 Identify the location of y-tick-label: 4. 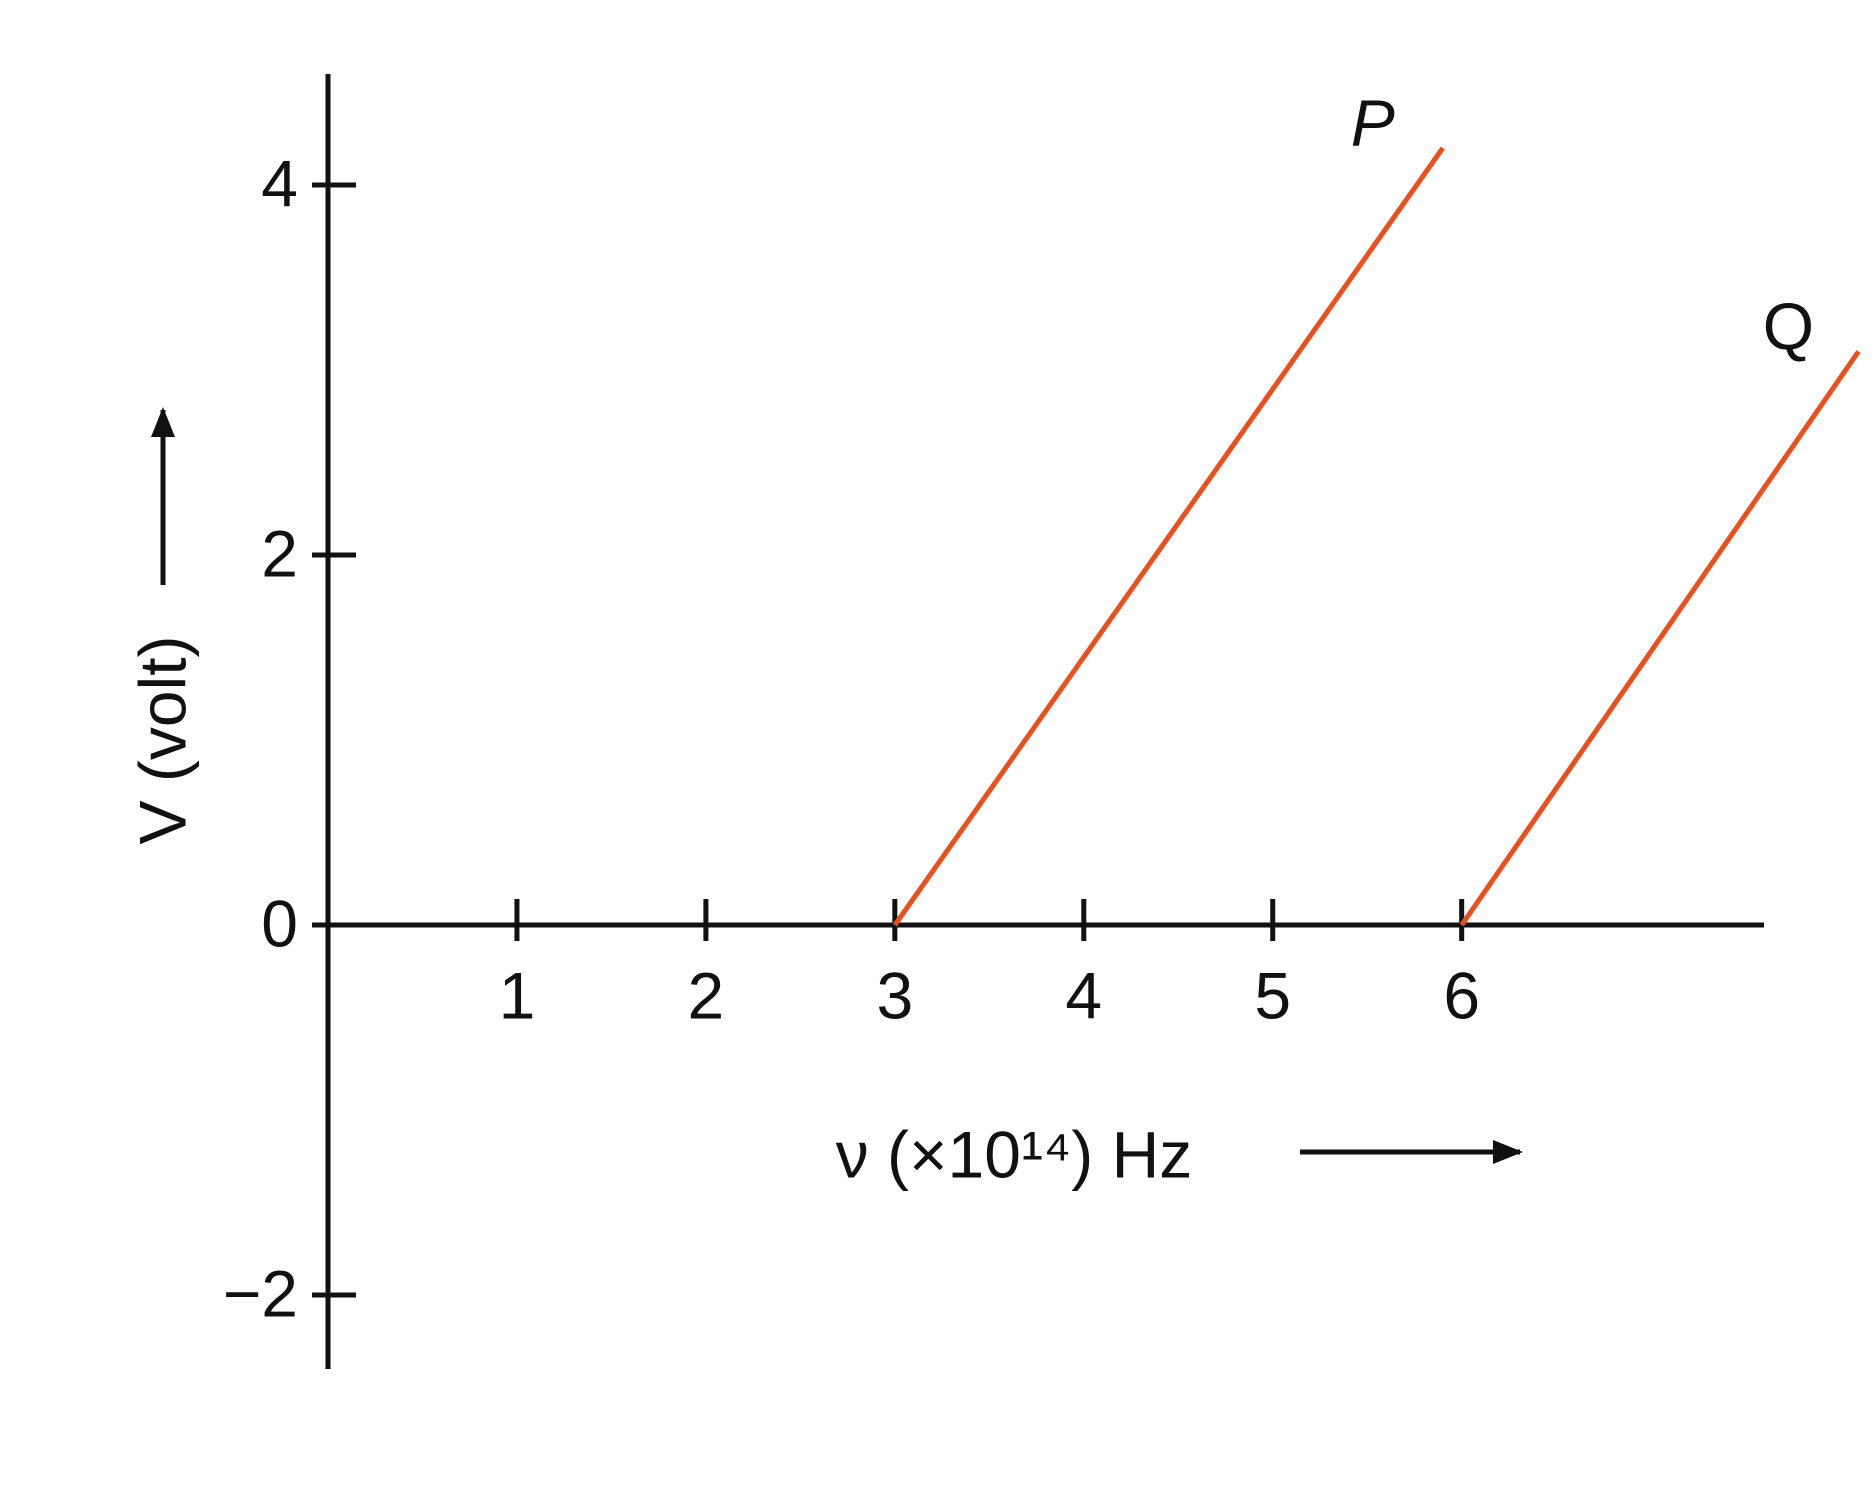
(279, 183).